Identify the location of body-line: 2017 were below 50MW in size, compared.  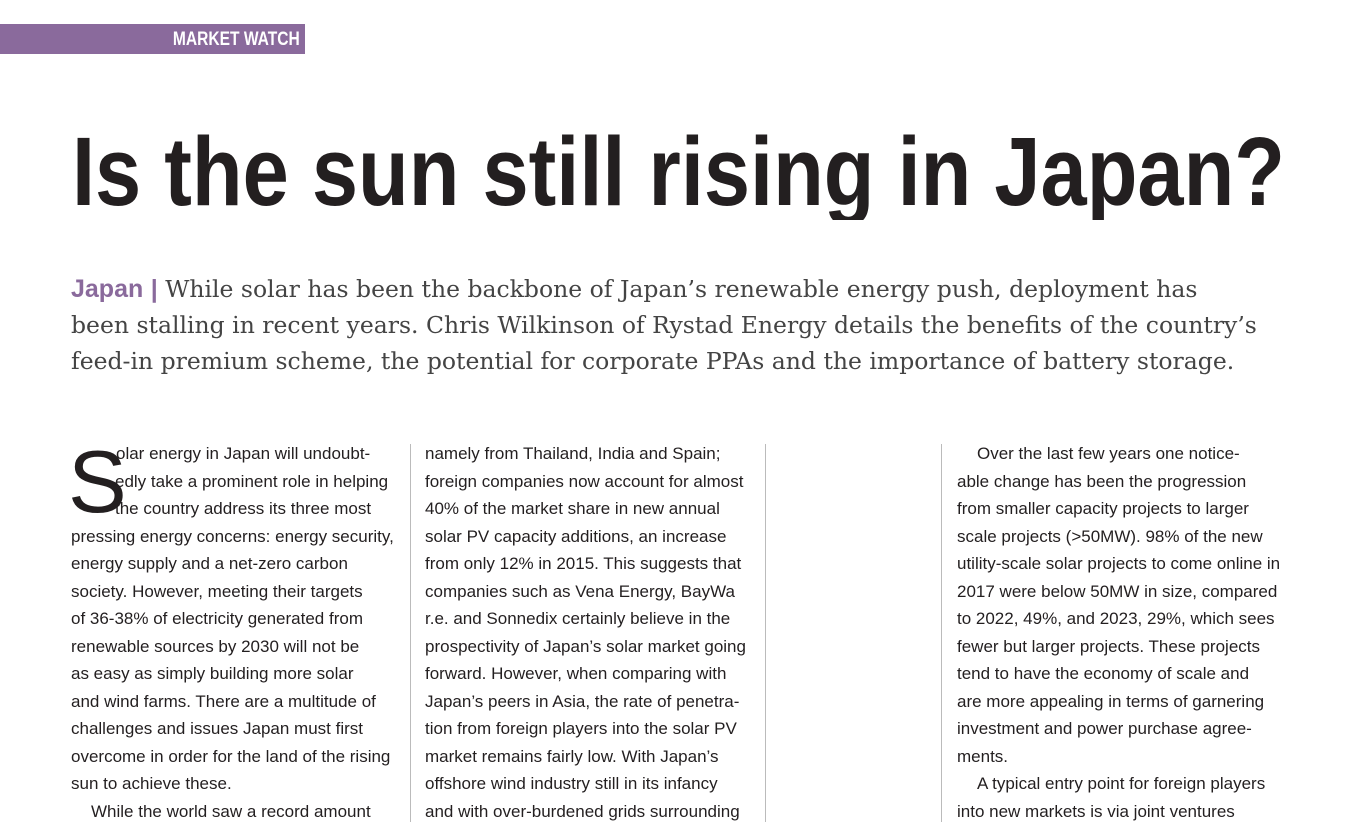
(1117, 591).